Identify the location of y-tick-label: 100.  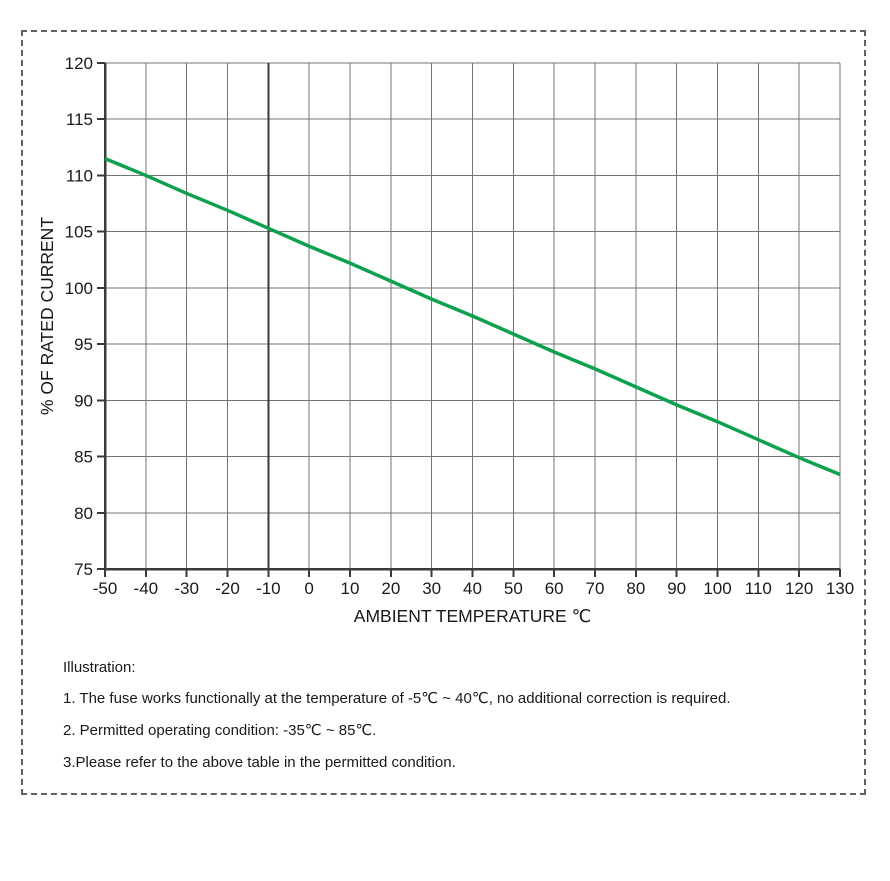
(79, 288).